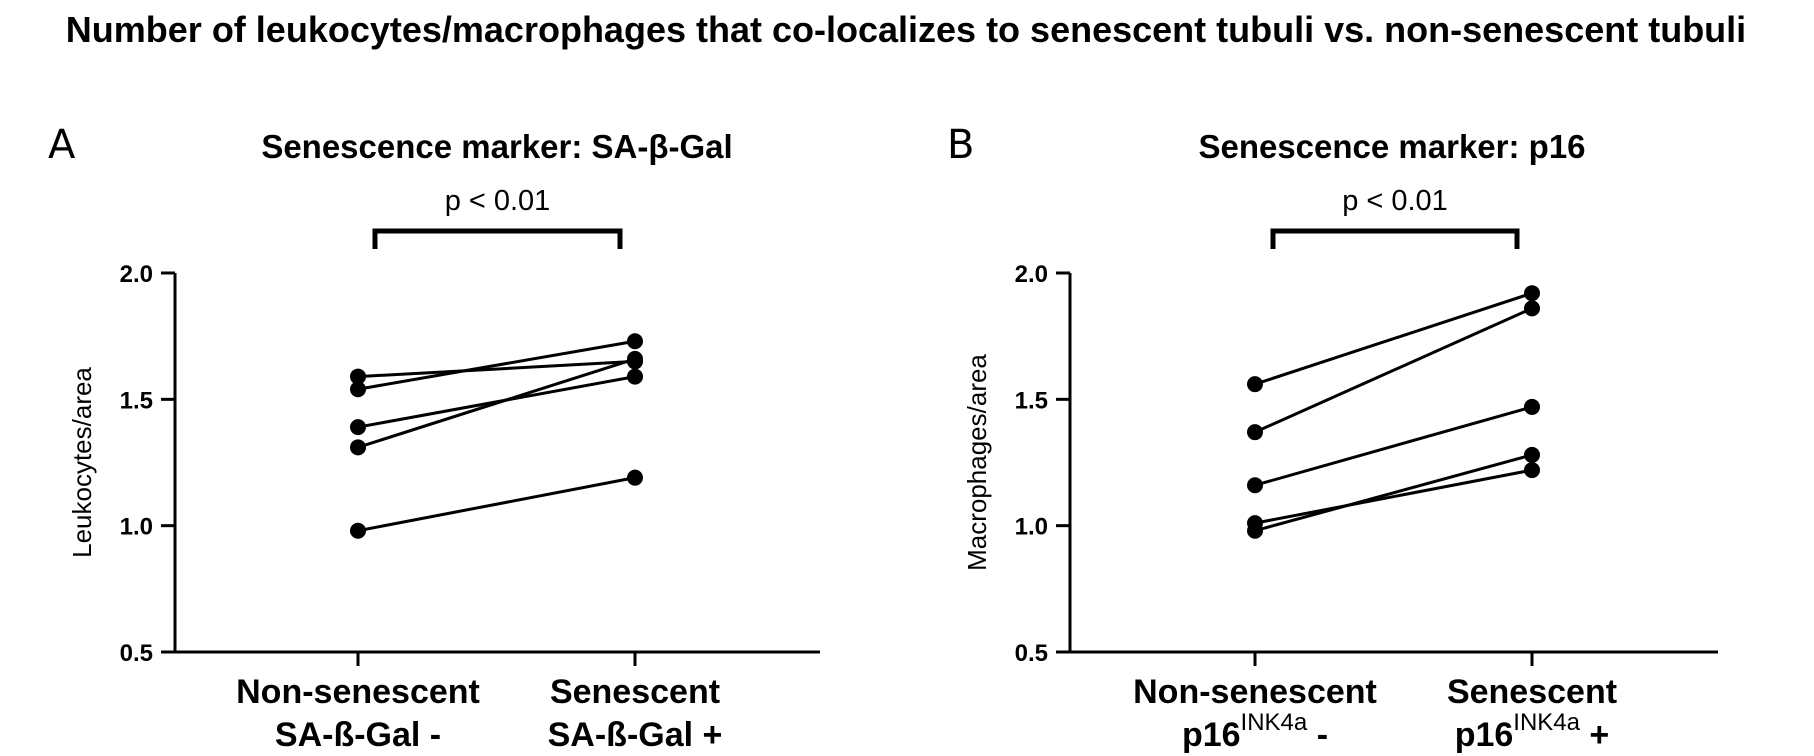 This screenshot has width=1814, height=756. Describe the element at coordinates (977, 462) in the screenshot. I see `y-axis-label: Macrophages/area` at that location.